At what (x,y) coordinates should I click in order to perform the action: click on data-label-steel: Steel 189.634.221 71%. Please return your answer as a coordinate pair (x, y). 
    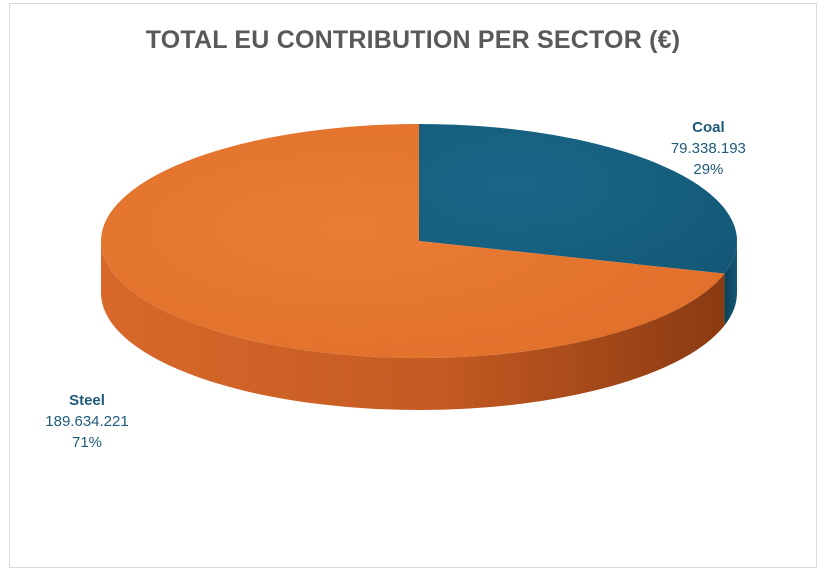
    Looking at the image, I should click on (86, 421).